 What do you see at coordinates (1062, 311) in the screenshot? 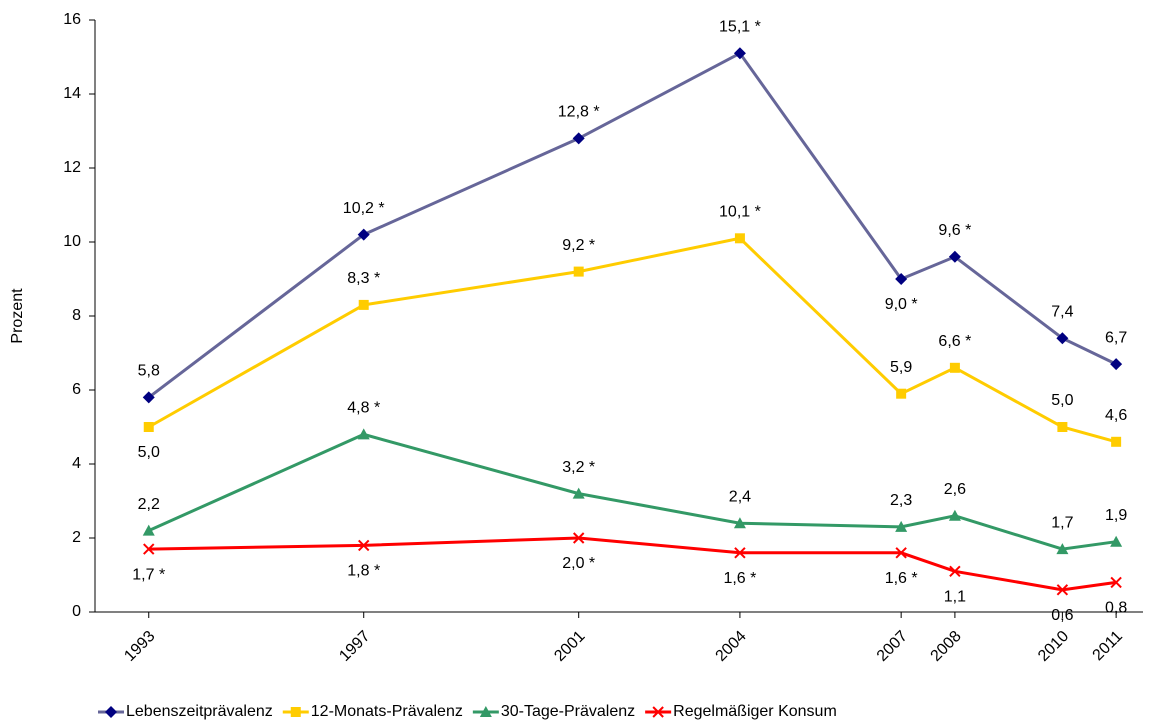
I see `data-label: 7,4` at bounding box center [1062, 311].